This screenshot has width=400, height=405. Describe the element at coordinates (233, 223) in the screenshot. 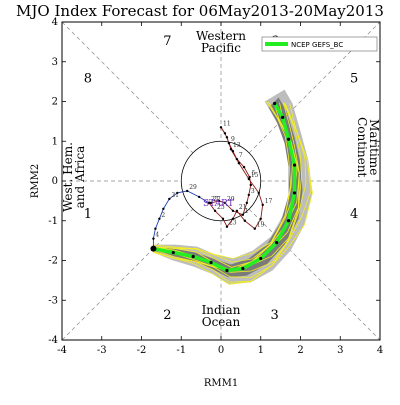

I see `observed-day-label: 23` at that location.